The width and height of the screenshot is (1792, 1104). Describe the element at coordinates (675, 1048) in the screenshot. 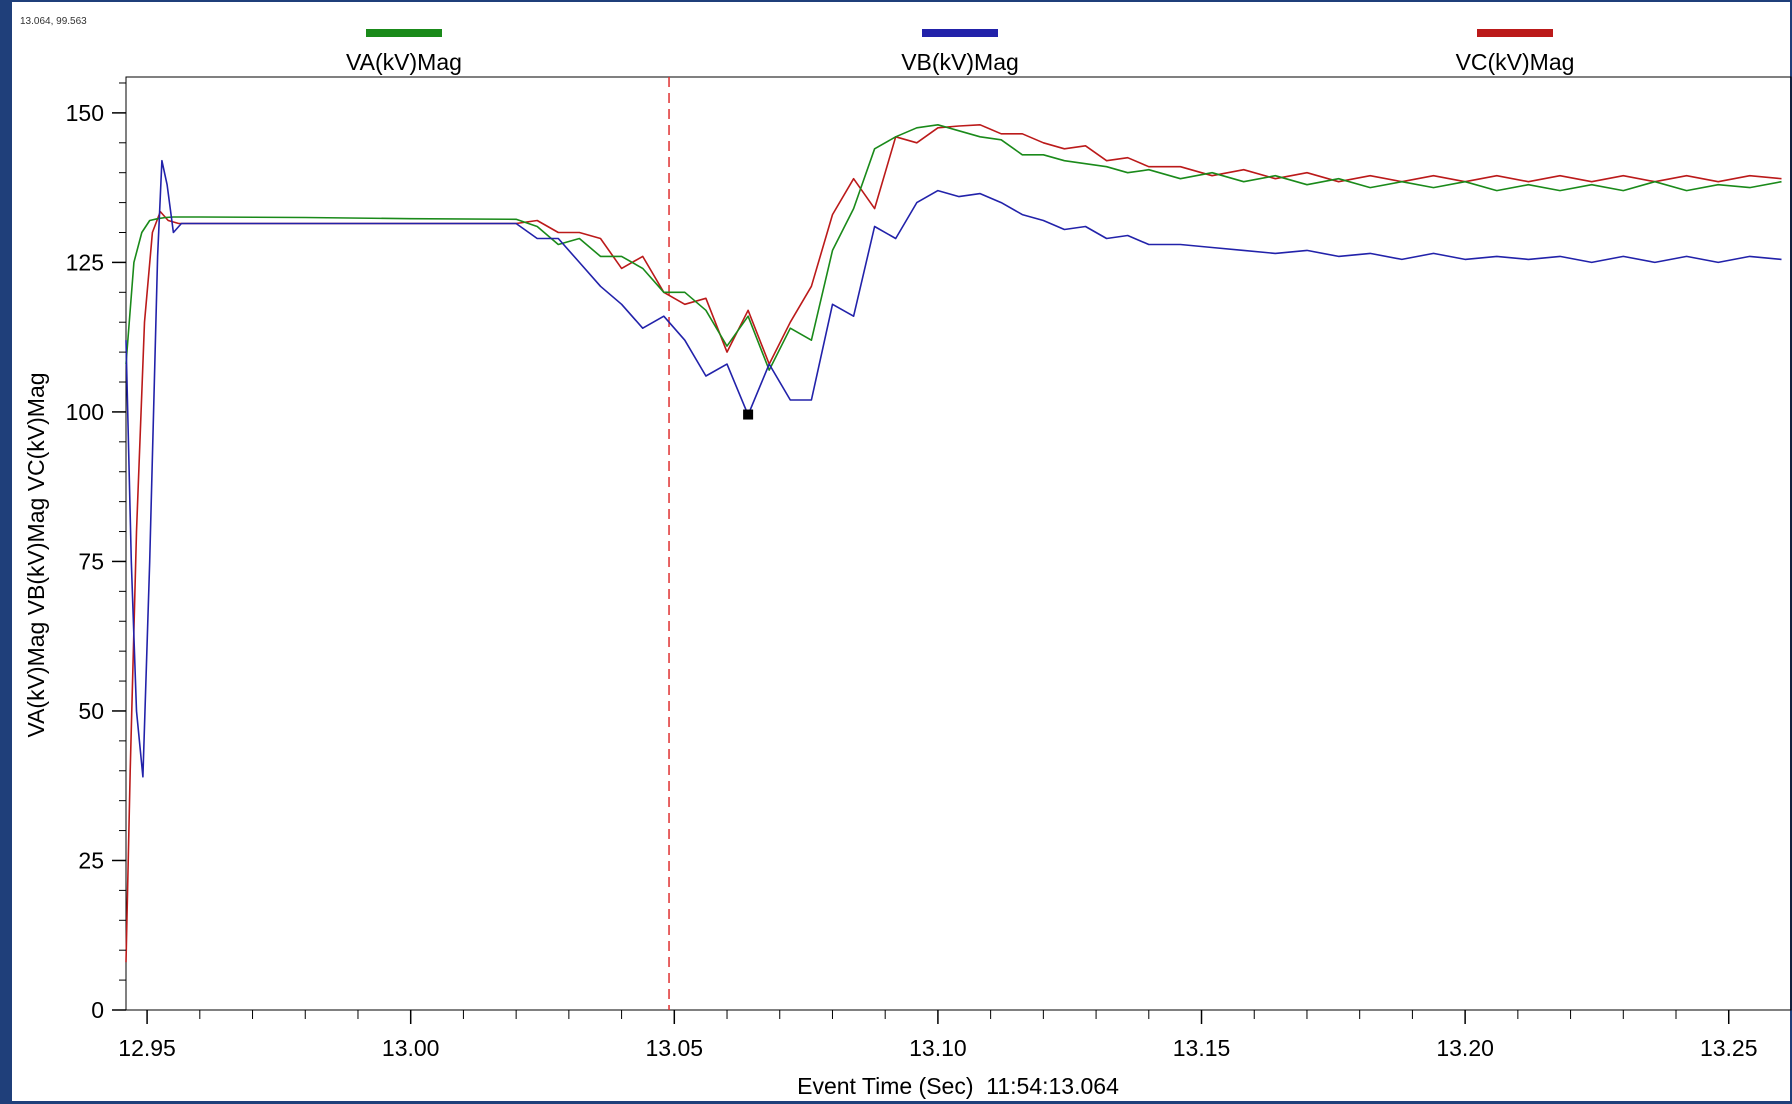

I see `x-tick-label: 13.05` at that location.